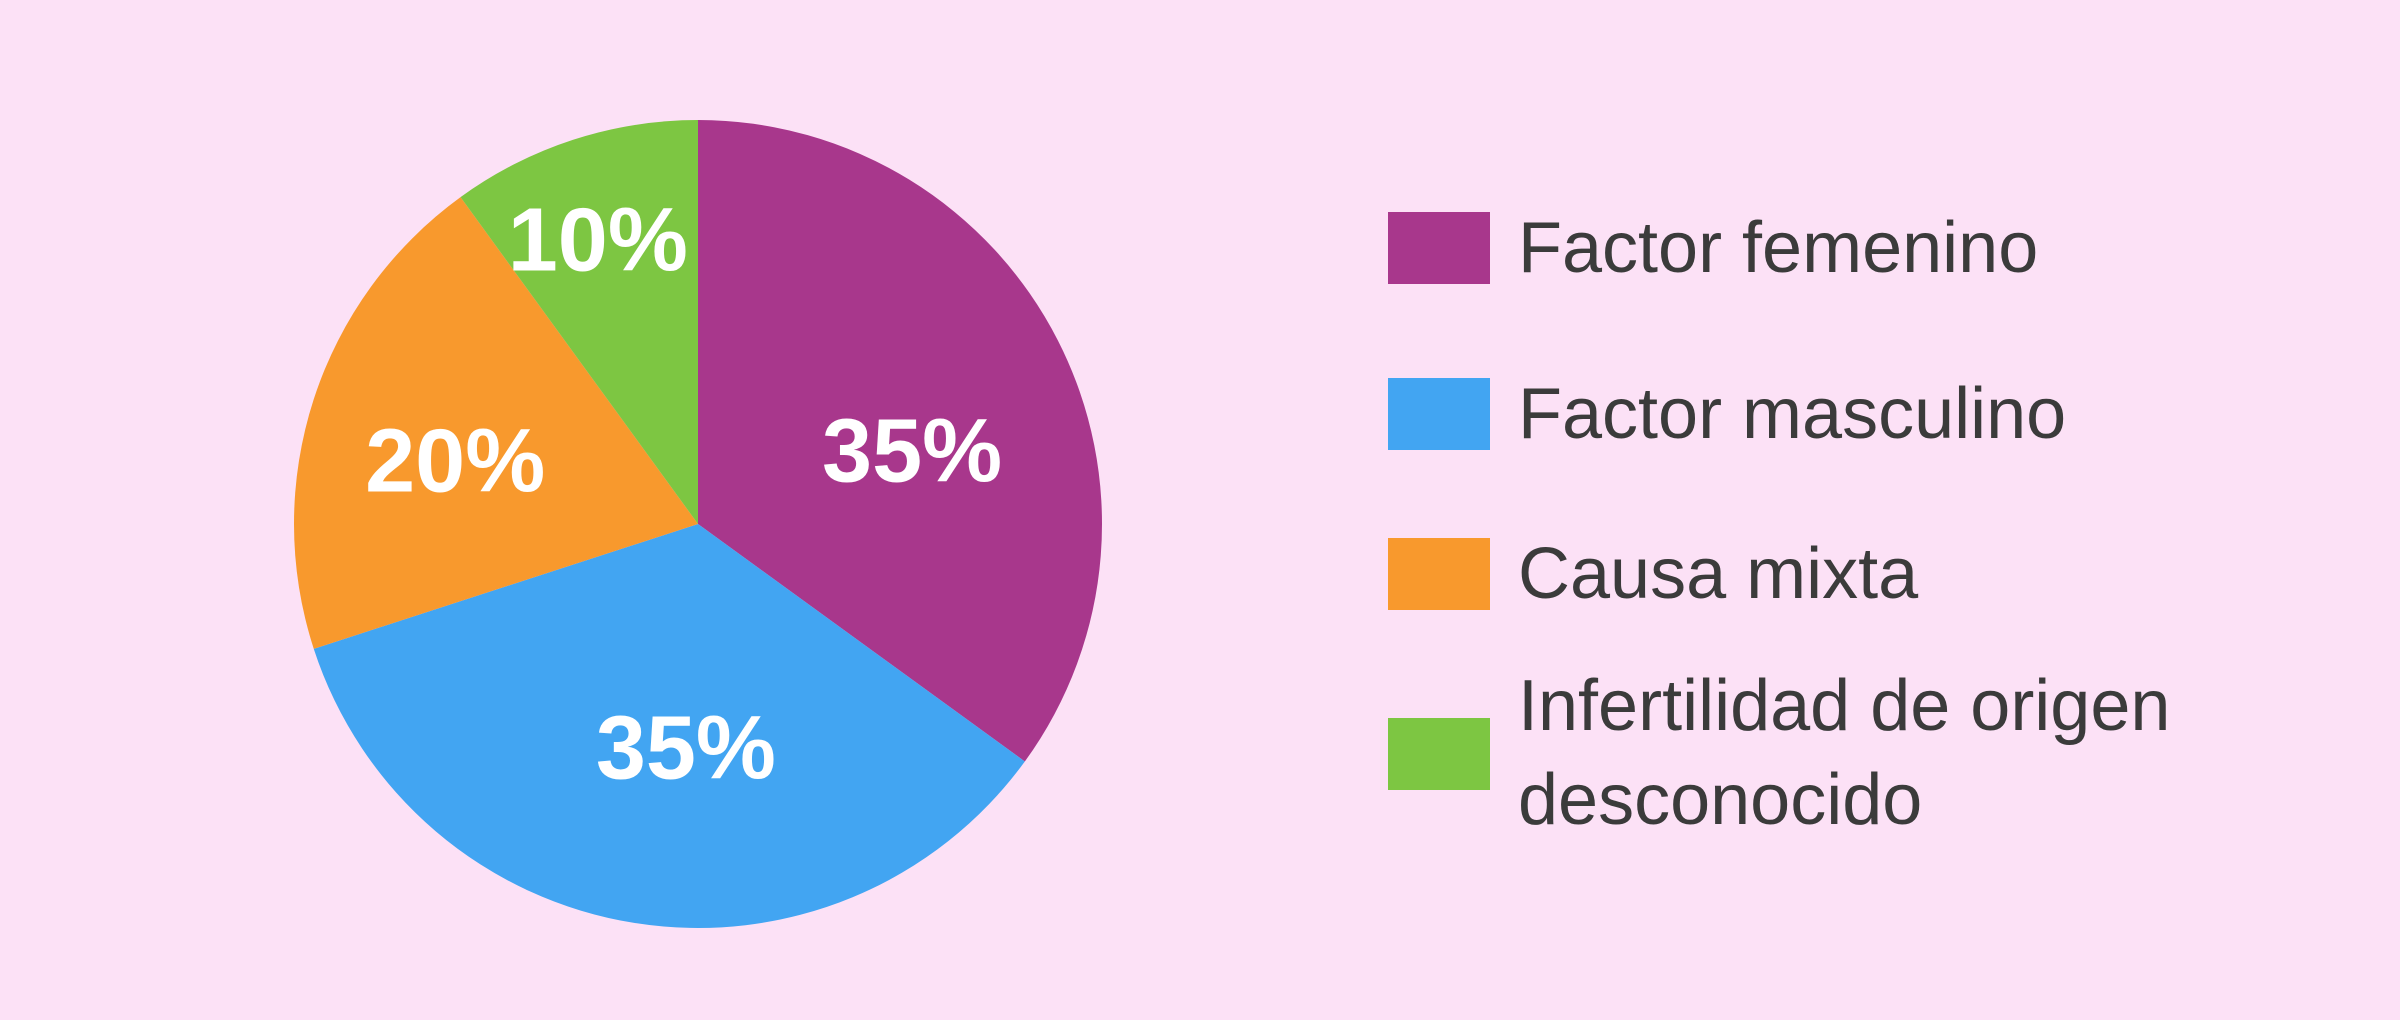  I want to click on legend-swatch-factor-femenino, so click(1439, 248).